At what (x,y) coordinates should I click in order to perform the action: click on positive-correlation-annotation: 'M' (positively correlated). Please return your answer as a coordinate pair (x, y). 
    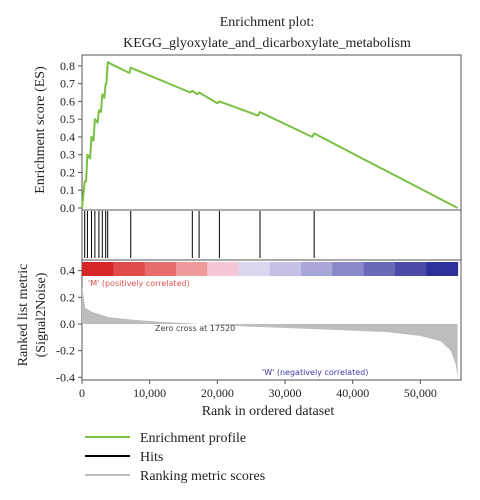
    Looking at the image, I should click on (139, 283).